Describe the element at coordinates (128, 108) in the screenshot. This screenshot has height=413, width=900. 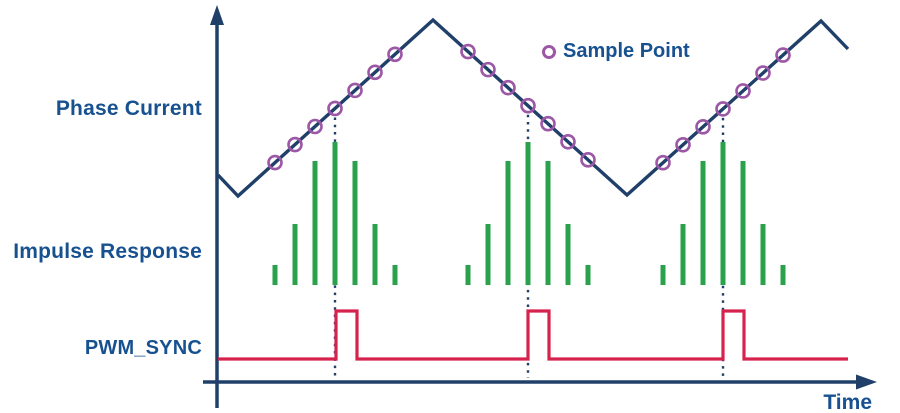
I see `phase-current-label: Phase Current` at that location.